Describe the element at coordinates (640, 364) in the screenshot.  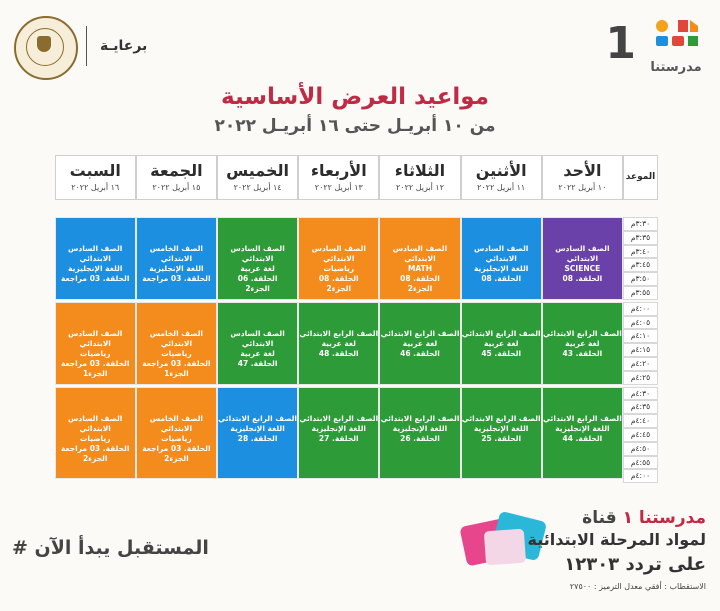
I see `time-slot: ٤:٢٠م` at that location.